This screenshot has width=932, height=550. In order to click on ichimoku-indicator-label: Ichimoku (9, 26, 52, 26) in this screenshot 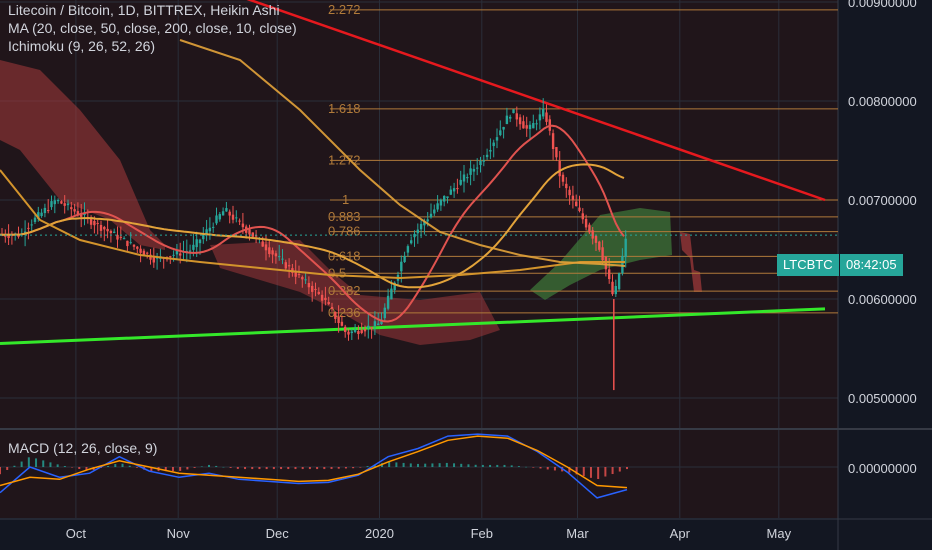, I will do `click(82, 46)`.